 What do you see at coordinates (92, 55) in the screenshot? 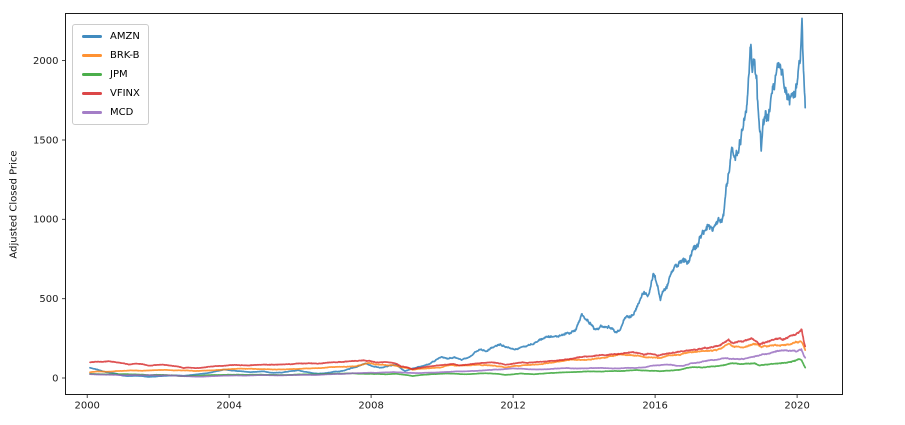
I see `legend-swatch-brk-b` at bounding box center [92, 55].